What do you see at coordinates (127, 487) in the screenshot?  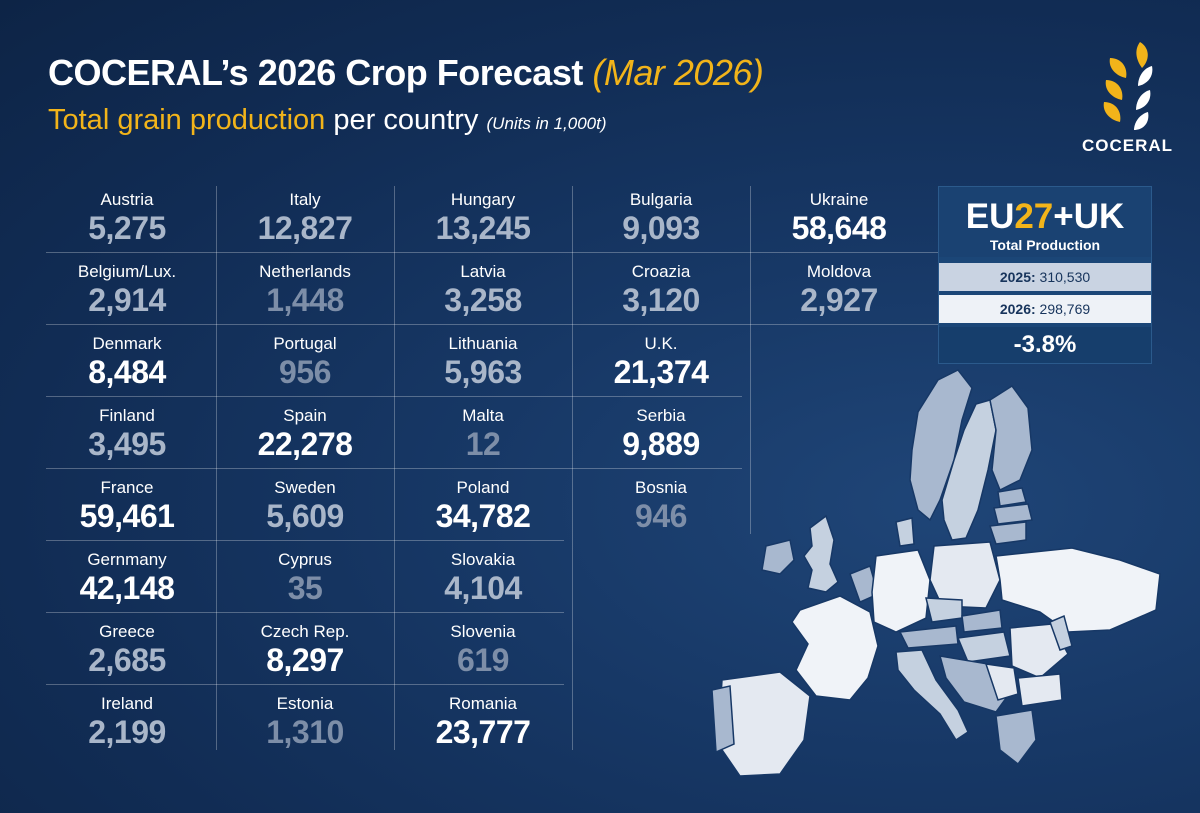 I see `country-name: France` at bounding box center [127, 487].